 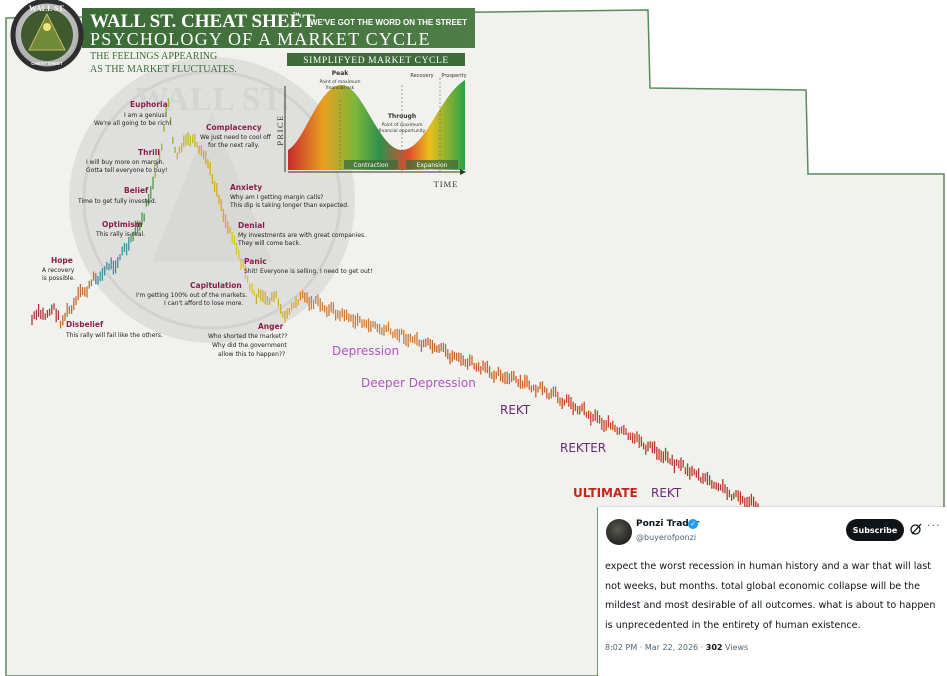 What do you see at coordinates (418, 383) in the screenshot?
I see `phase-deeper-depression: Deeper Depression` at bounding box center [418, 383].